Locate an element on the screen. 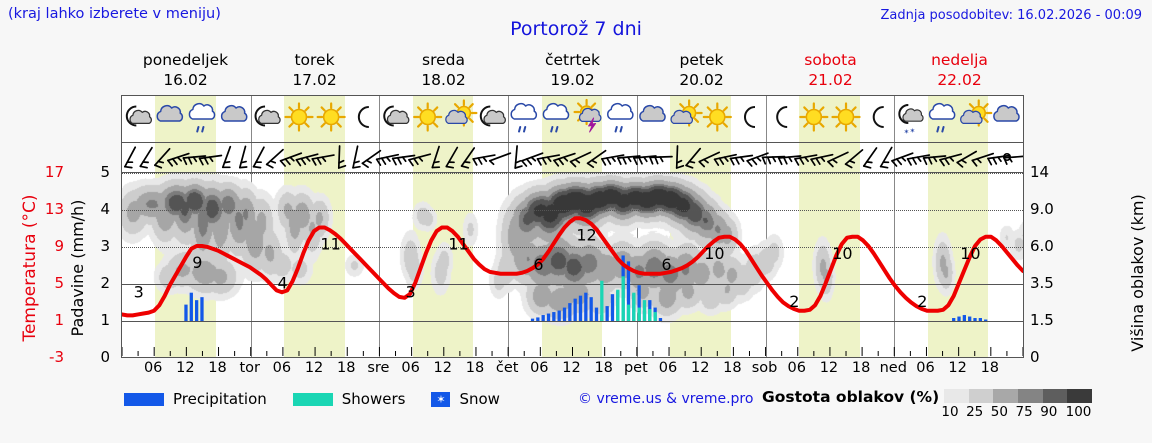 Image resolution: width=1152 pixels, height=443 pixels. bar-swatch is located at coordinates (312, 399).